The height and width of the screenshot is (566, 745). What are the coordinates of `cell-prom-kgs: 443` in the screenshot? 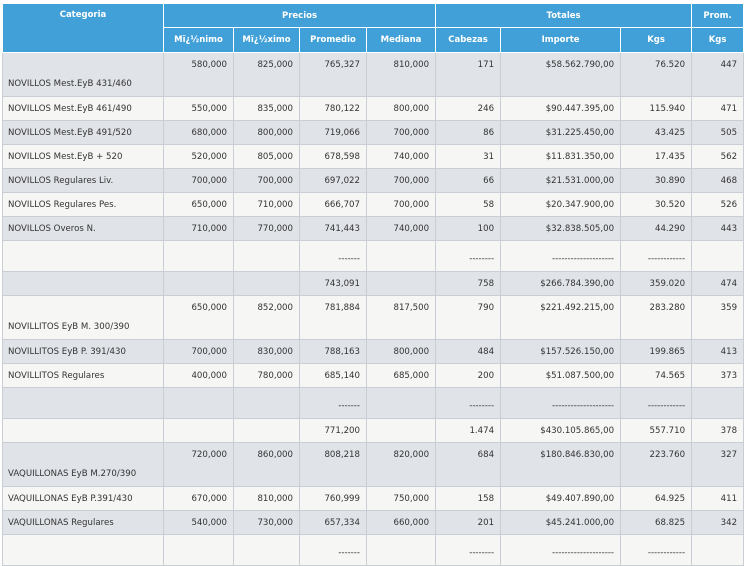 It's located at (718, 228).